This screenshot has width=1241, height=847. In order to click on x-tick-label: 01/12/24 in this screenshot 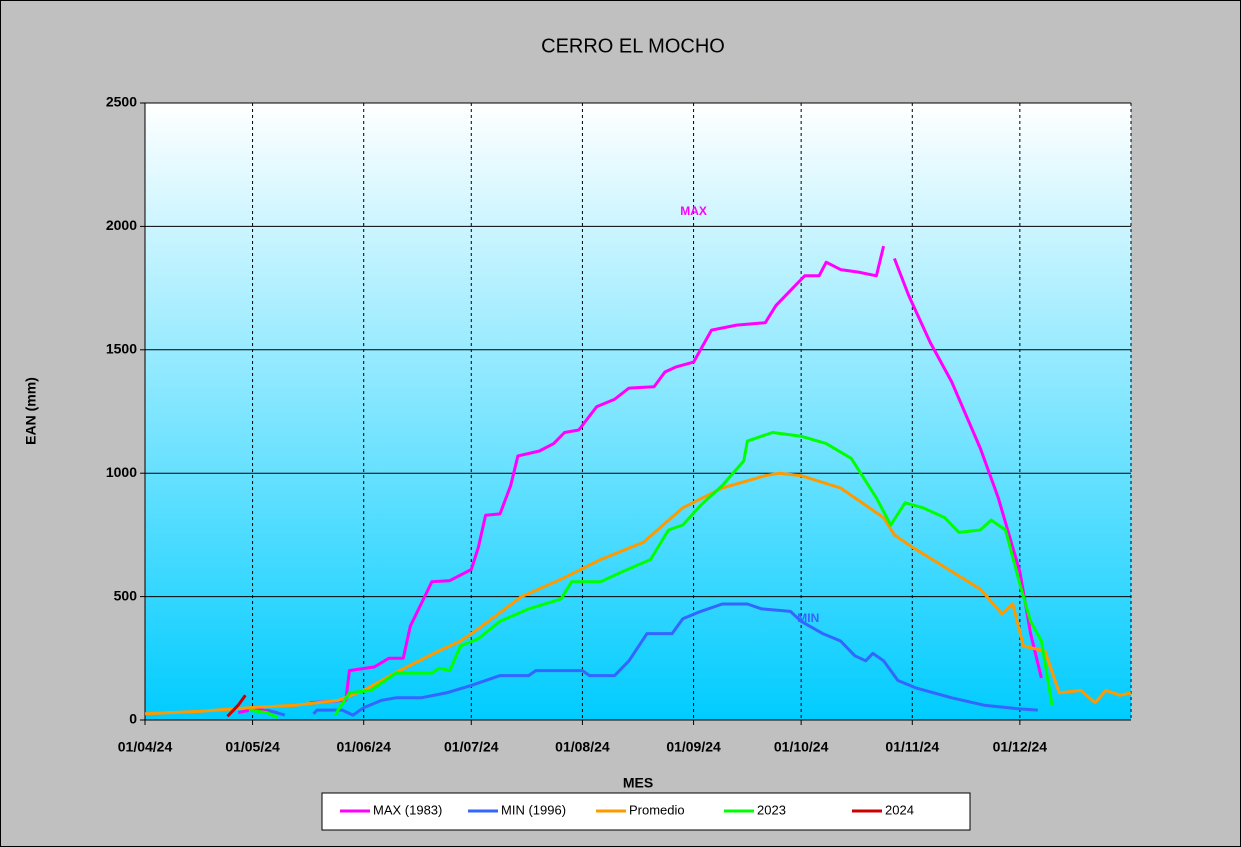, I will do `click(1020, 747)`.